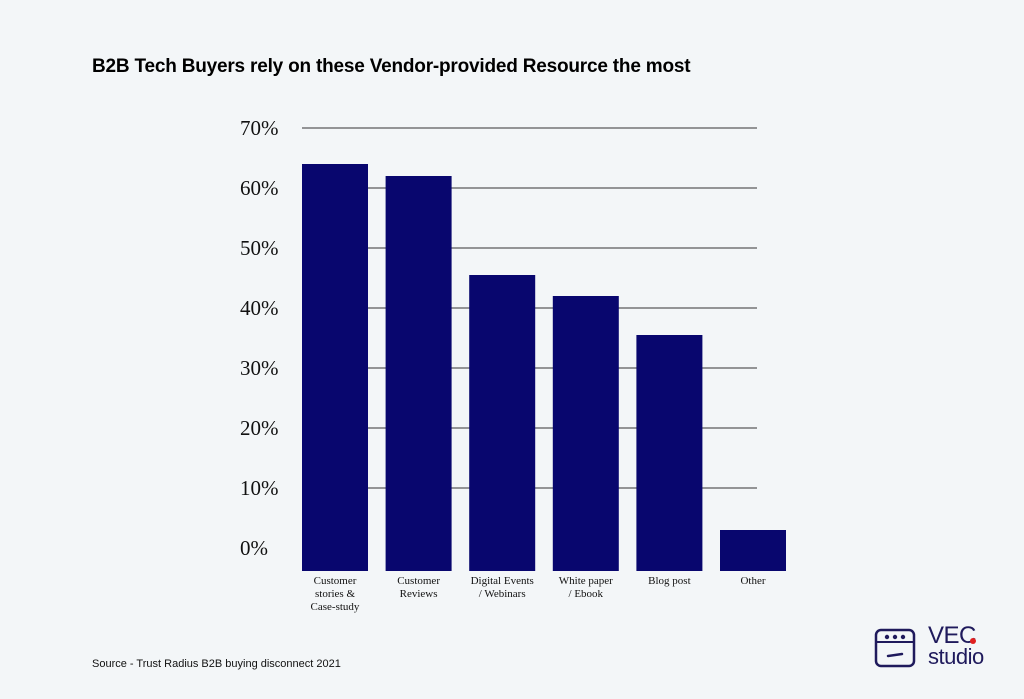  Describe the element at coordinates (952, 635) in the screenshot. I see `logo-text-vec: VEC` at that location.